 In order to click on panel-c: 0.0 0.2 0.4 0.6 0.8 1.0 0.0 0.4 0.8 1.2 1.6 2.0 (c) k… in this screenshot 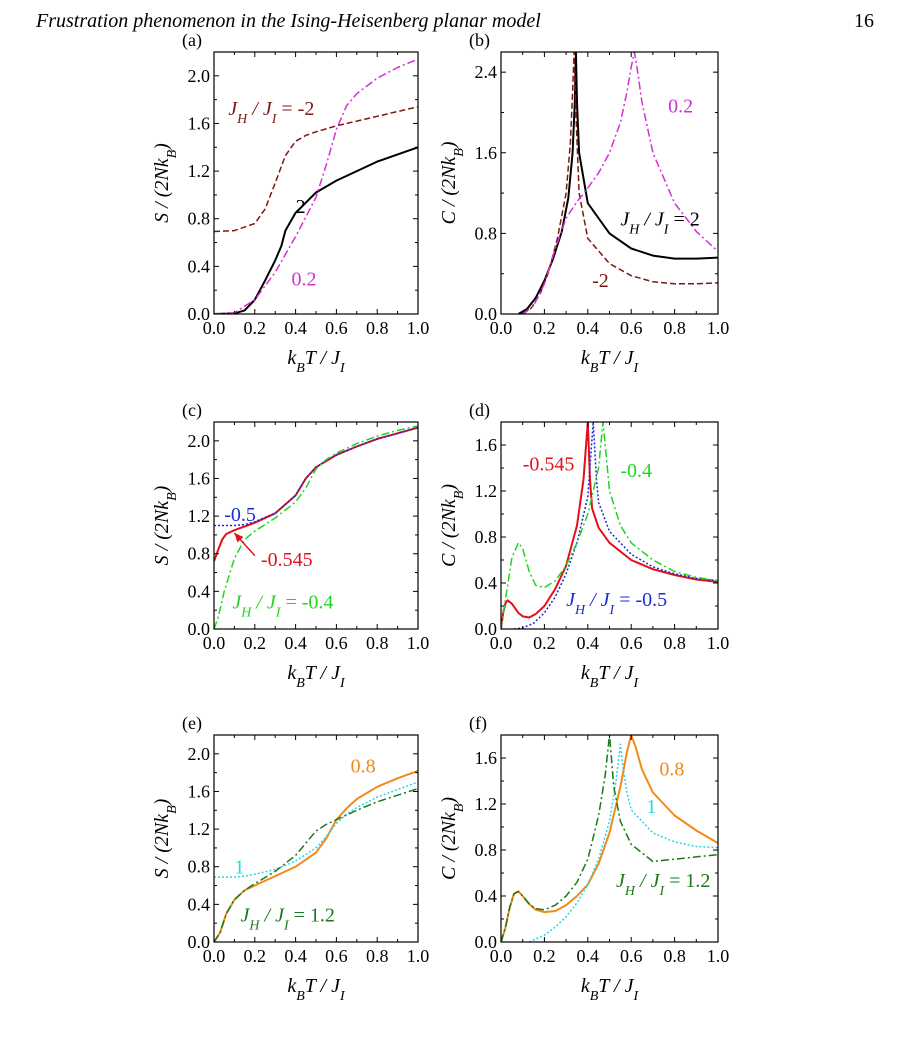, I will do `click(290, 545)`.